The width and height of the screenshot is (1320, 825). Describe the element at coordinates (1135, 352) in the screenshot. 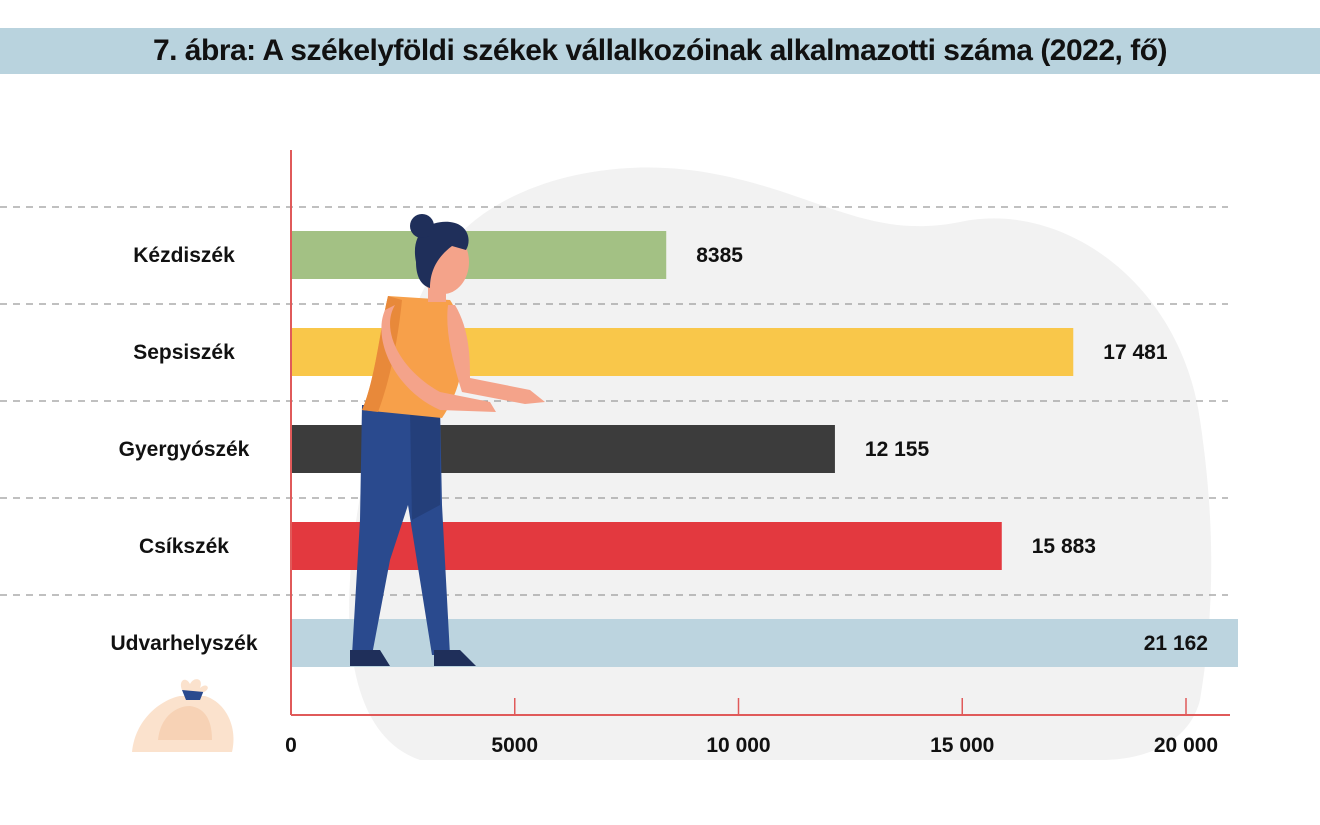

I see `value-label: 17 481` at that location.